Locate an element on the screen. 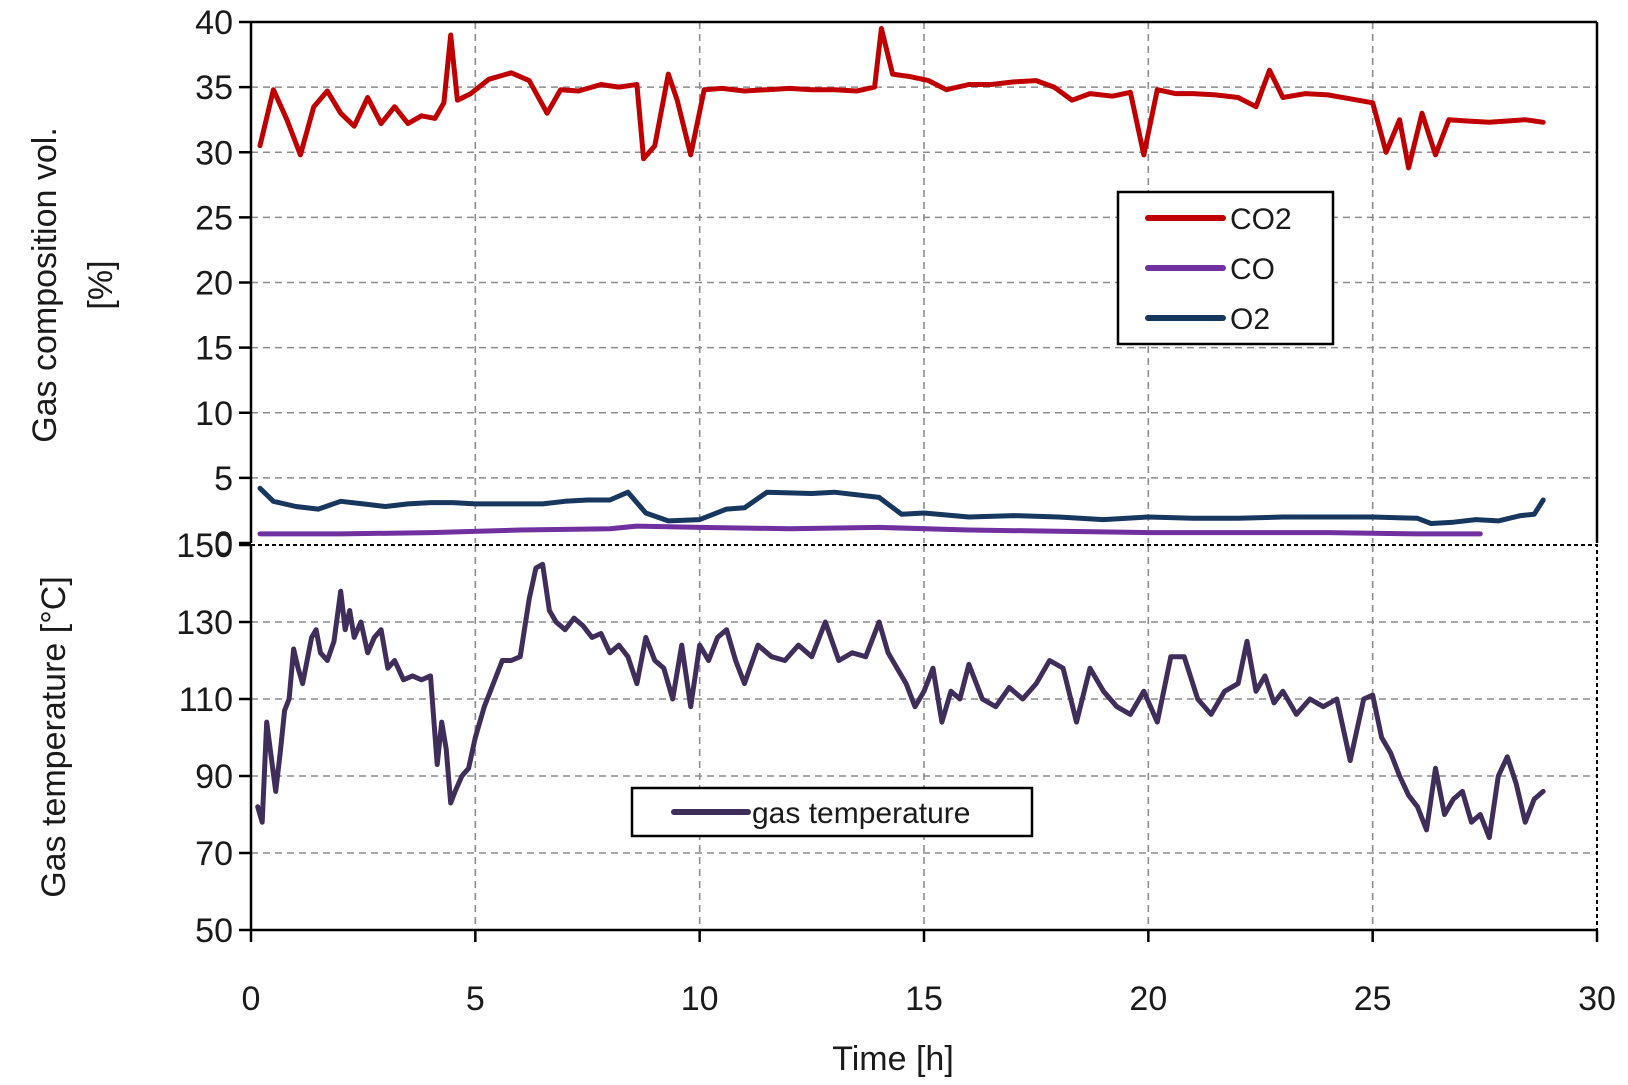 The image size is (1628, 1085). legend-label-o2: O2 is located at coordinates (1250, 319).